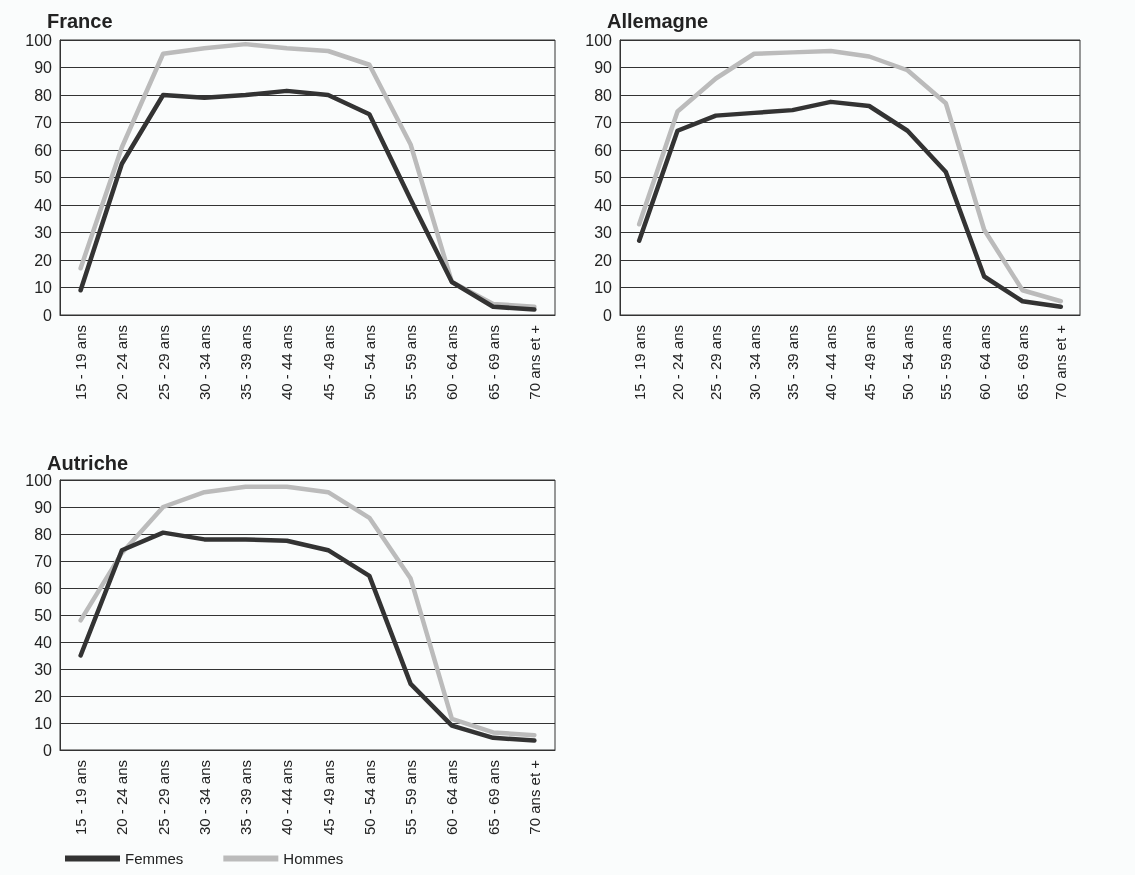  What do you see at coordinates (80, 21) in the screenshot?
I see `chart-title: France` at bounding box center [80, 21].